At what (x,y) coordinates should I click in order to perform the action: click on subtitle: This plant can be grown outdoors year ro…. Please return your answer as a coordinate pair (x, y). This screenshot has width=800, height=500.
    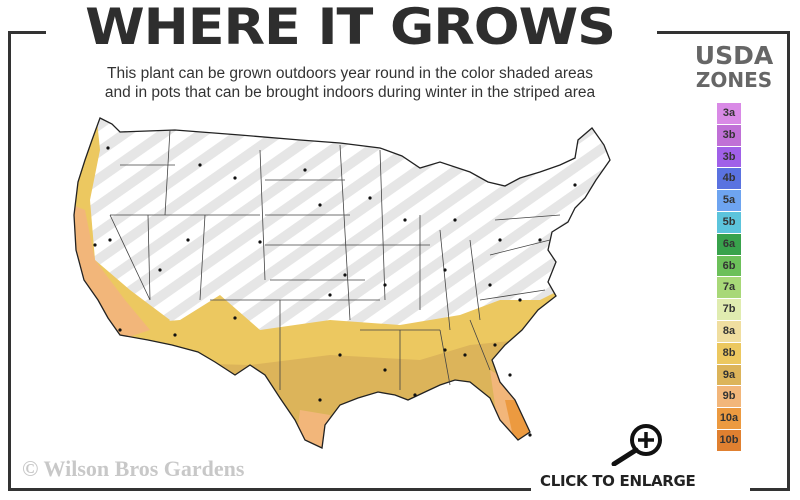
    Looking at the image, I should click on (350, 83).